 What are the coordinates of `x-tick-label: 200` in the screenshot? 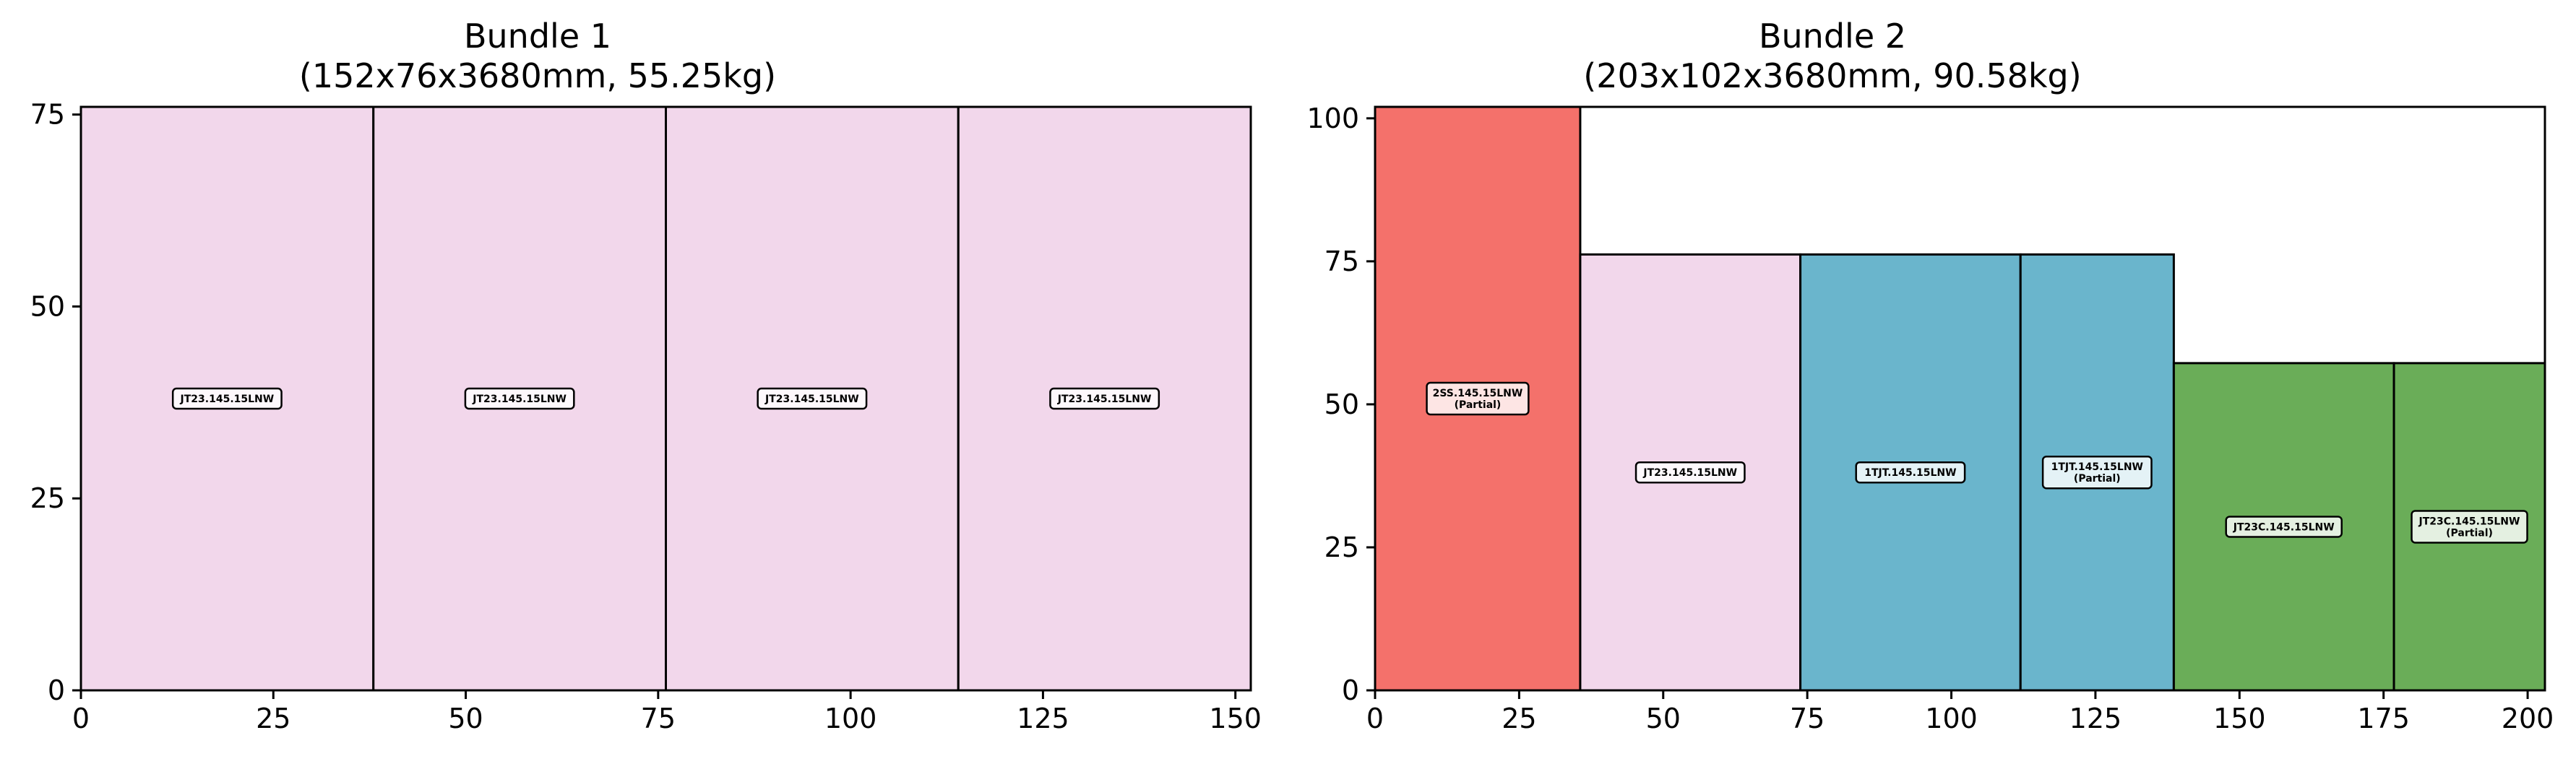 It's located at (2528, 718).